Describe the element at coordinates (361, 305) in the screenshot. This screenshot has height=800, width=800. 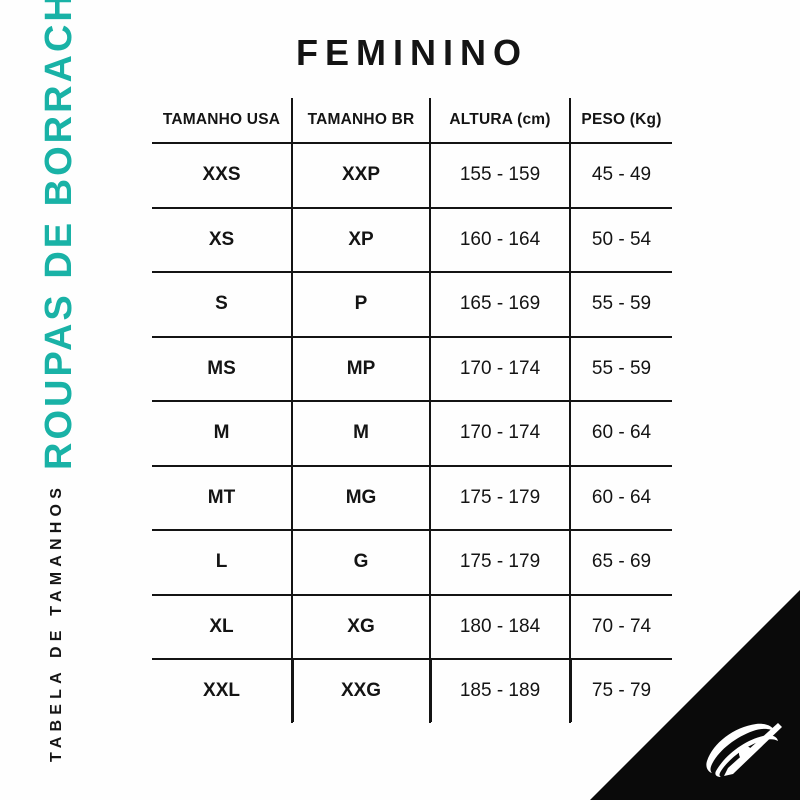
I see `cell-br: P` at that location.